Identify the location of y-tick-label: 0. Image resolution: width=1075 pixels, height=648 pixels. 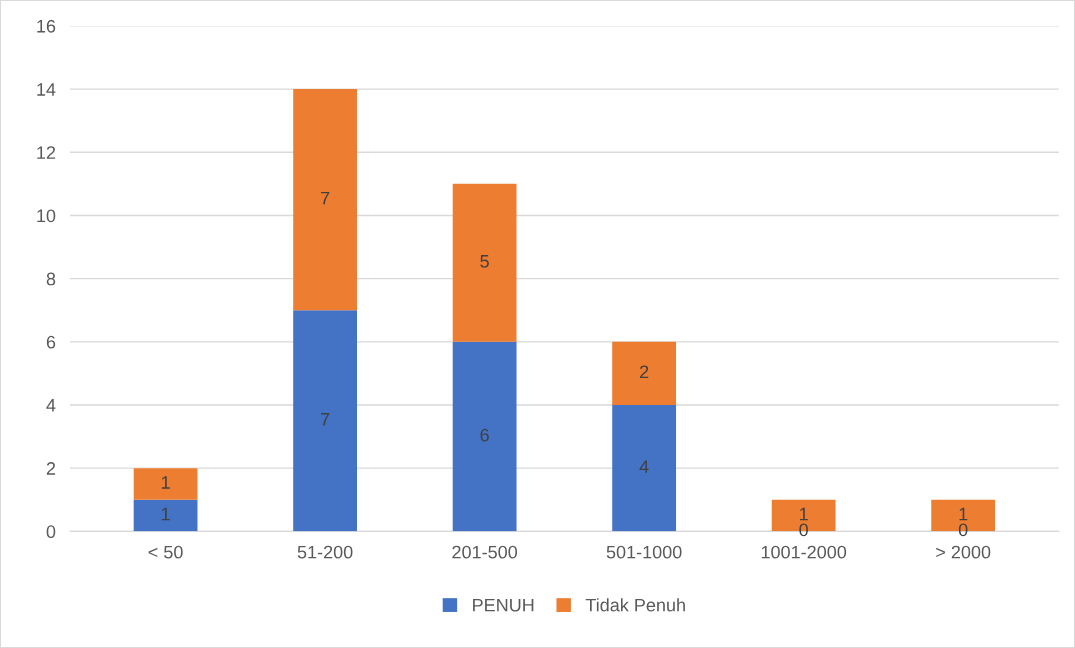
(51, 532).